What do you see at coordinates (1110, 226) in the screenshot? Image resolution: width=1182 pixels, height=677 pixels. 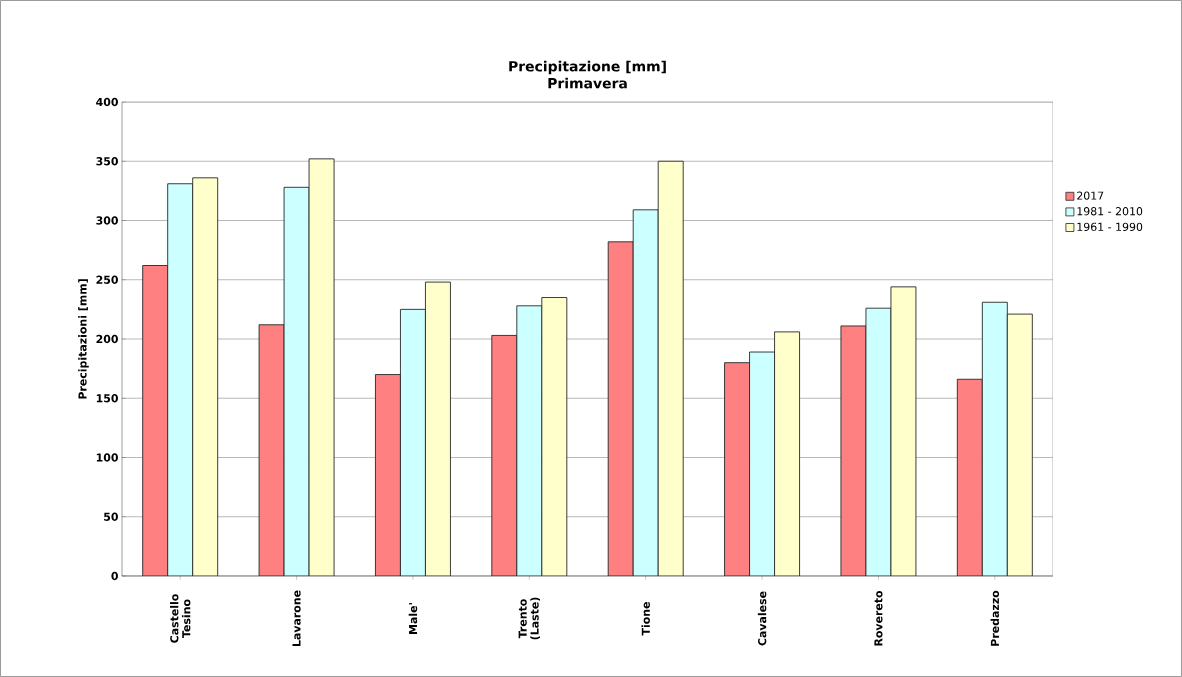 I see `legend-label: 1961 - 1990` at bounding box center [1110, 226].